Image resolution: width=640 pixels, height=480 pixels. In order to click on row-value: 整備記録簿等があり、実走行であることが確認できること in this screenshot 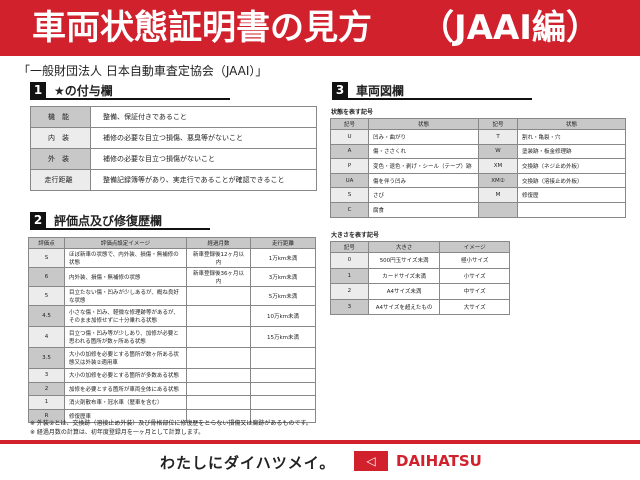, I will do `click(203, 180)`.